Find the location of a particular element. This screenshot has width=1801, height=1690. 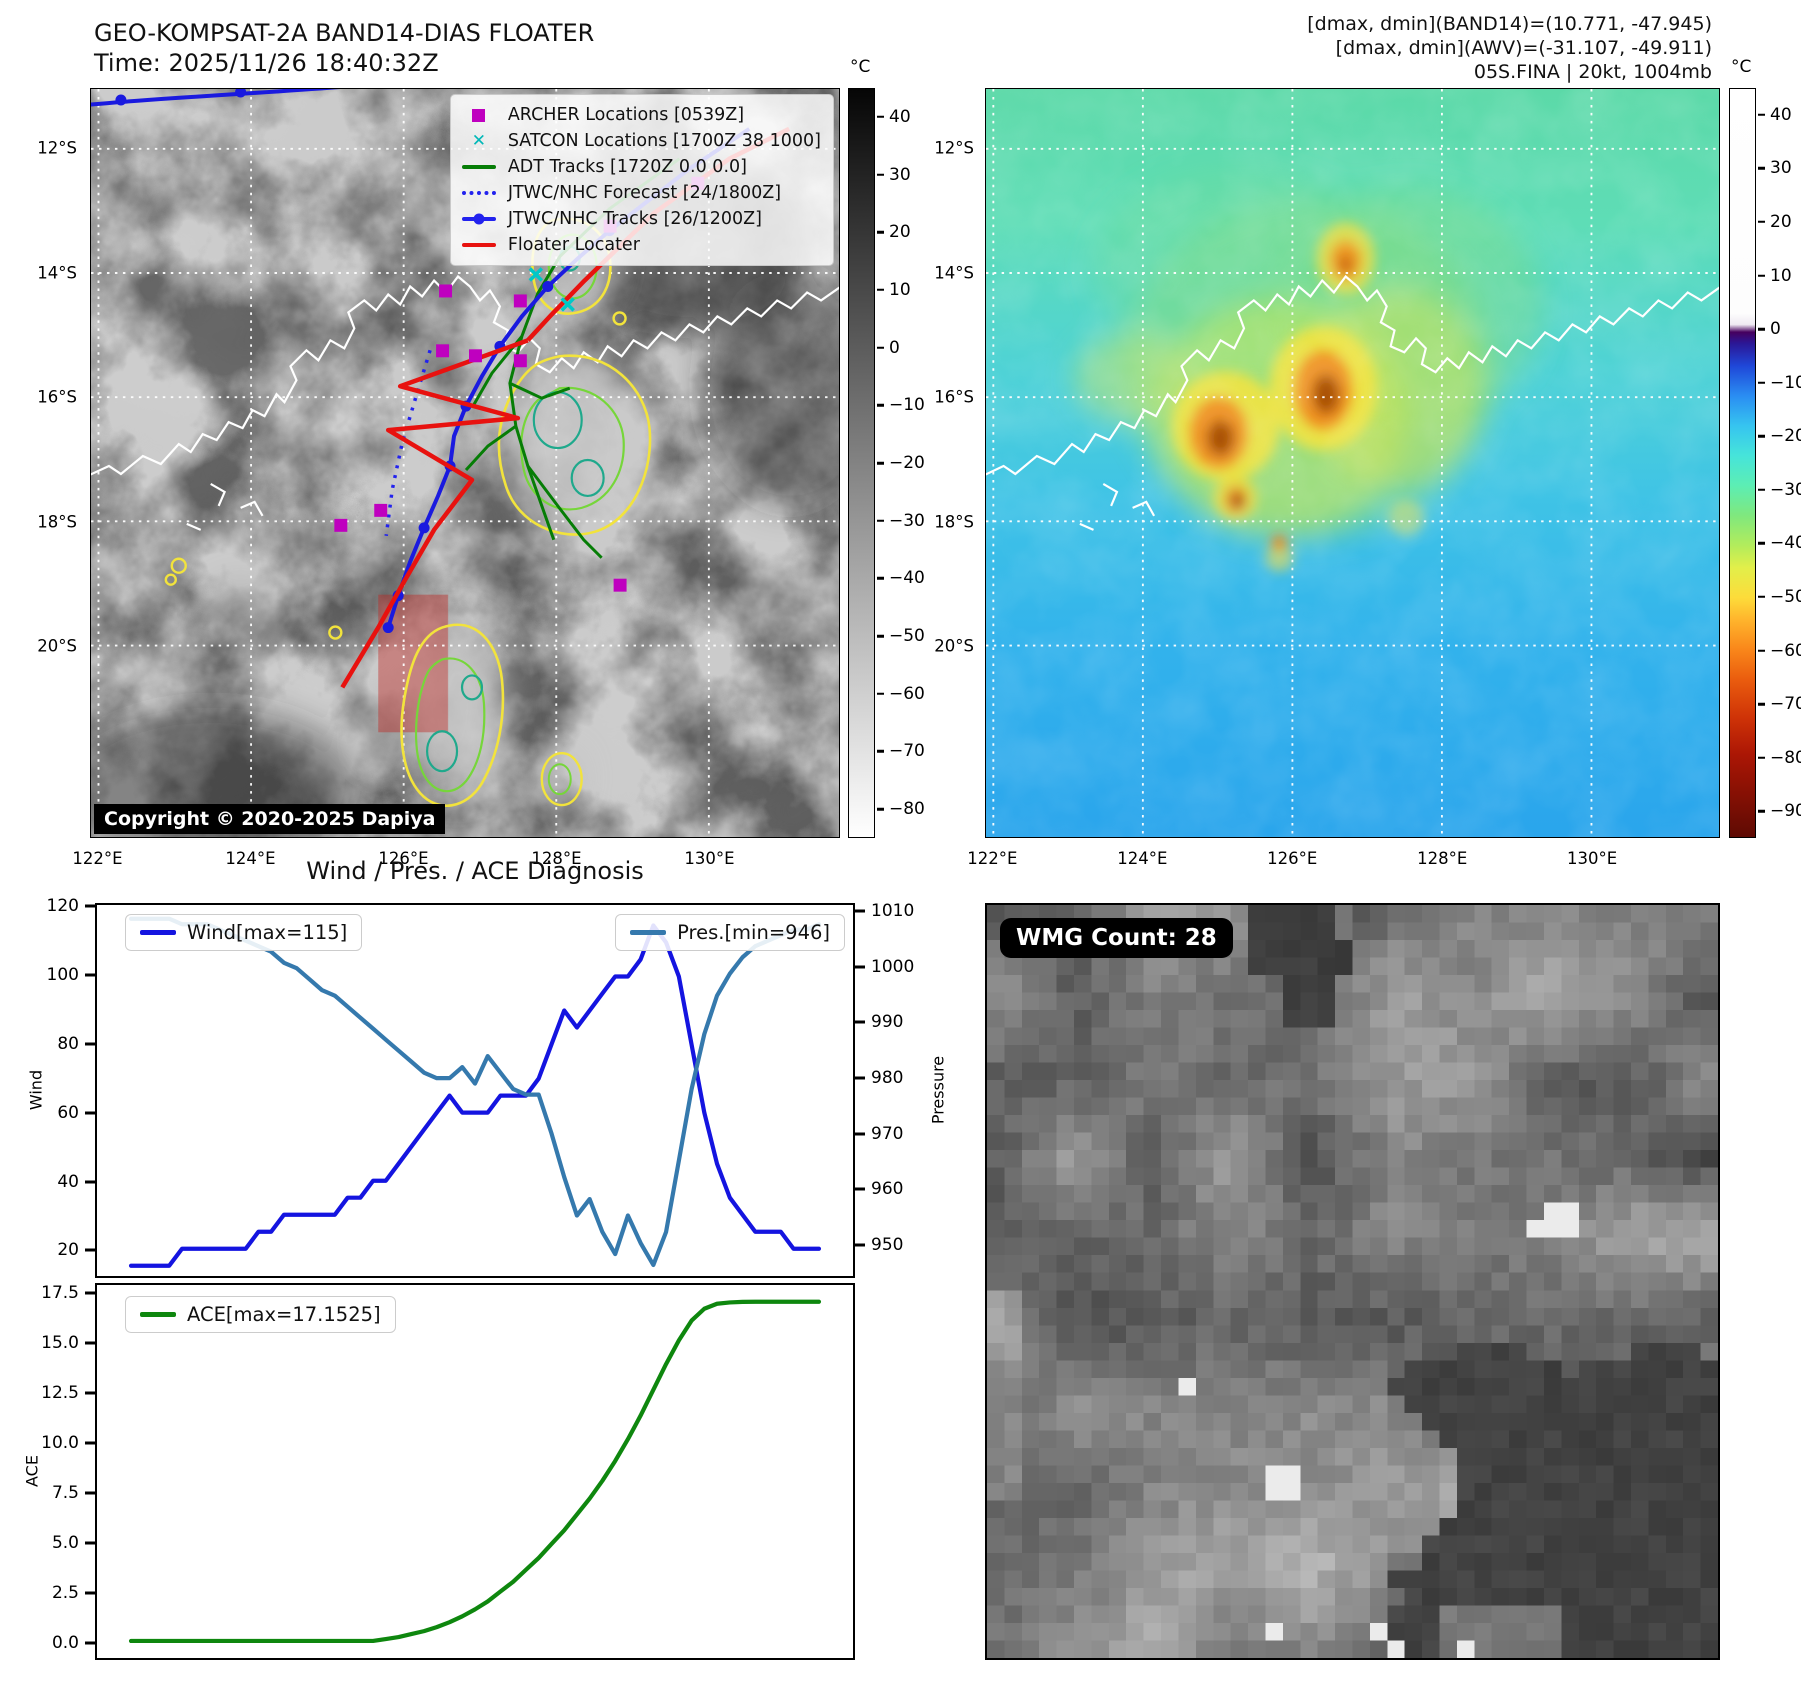

lon-tick-label: 126°E is located at coordinates (403, 858).